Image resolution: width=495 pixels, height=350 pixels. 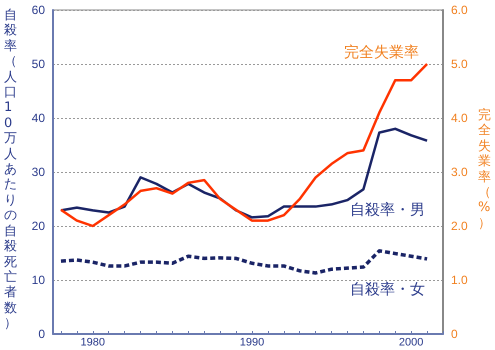 I want to click on y-tick-label: 30, so click(x=39, y=172).